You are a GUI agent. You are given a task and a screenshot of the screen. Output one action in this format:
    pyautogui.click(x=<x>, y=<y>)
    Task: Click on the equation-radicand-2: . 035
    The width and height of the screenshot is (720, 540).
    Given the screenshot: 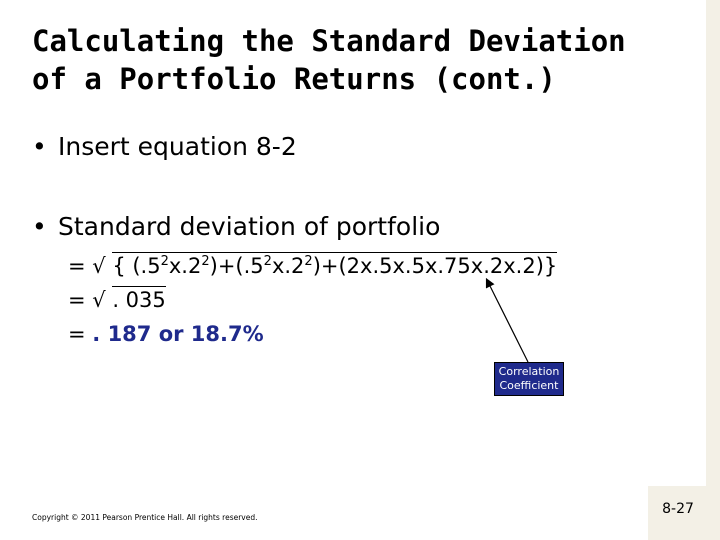 What is the action you would take?
    pyautogui.click(x=139, y=299)
    